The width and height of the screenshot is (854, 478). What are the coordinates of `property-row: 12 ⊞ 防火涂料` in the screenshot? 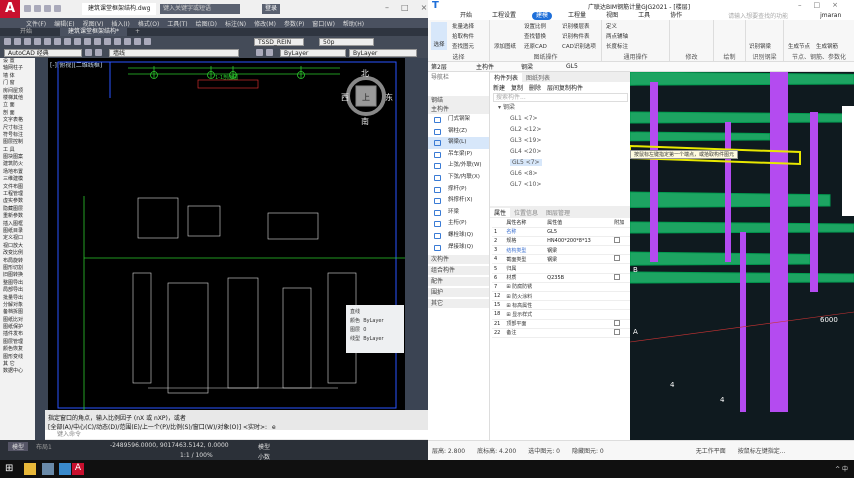 It's located at (561, 296).